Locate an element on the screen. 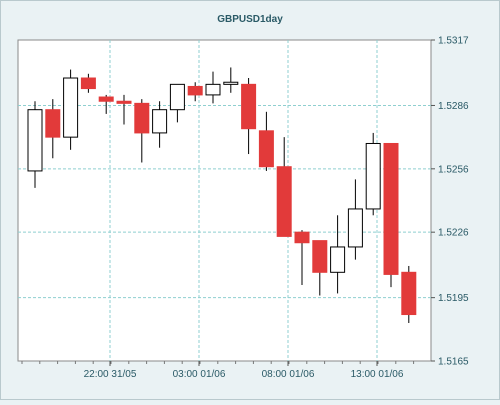 The image size is (500, 405). y-tick-label: 1.5195 is located at coordinates (453, 298).